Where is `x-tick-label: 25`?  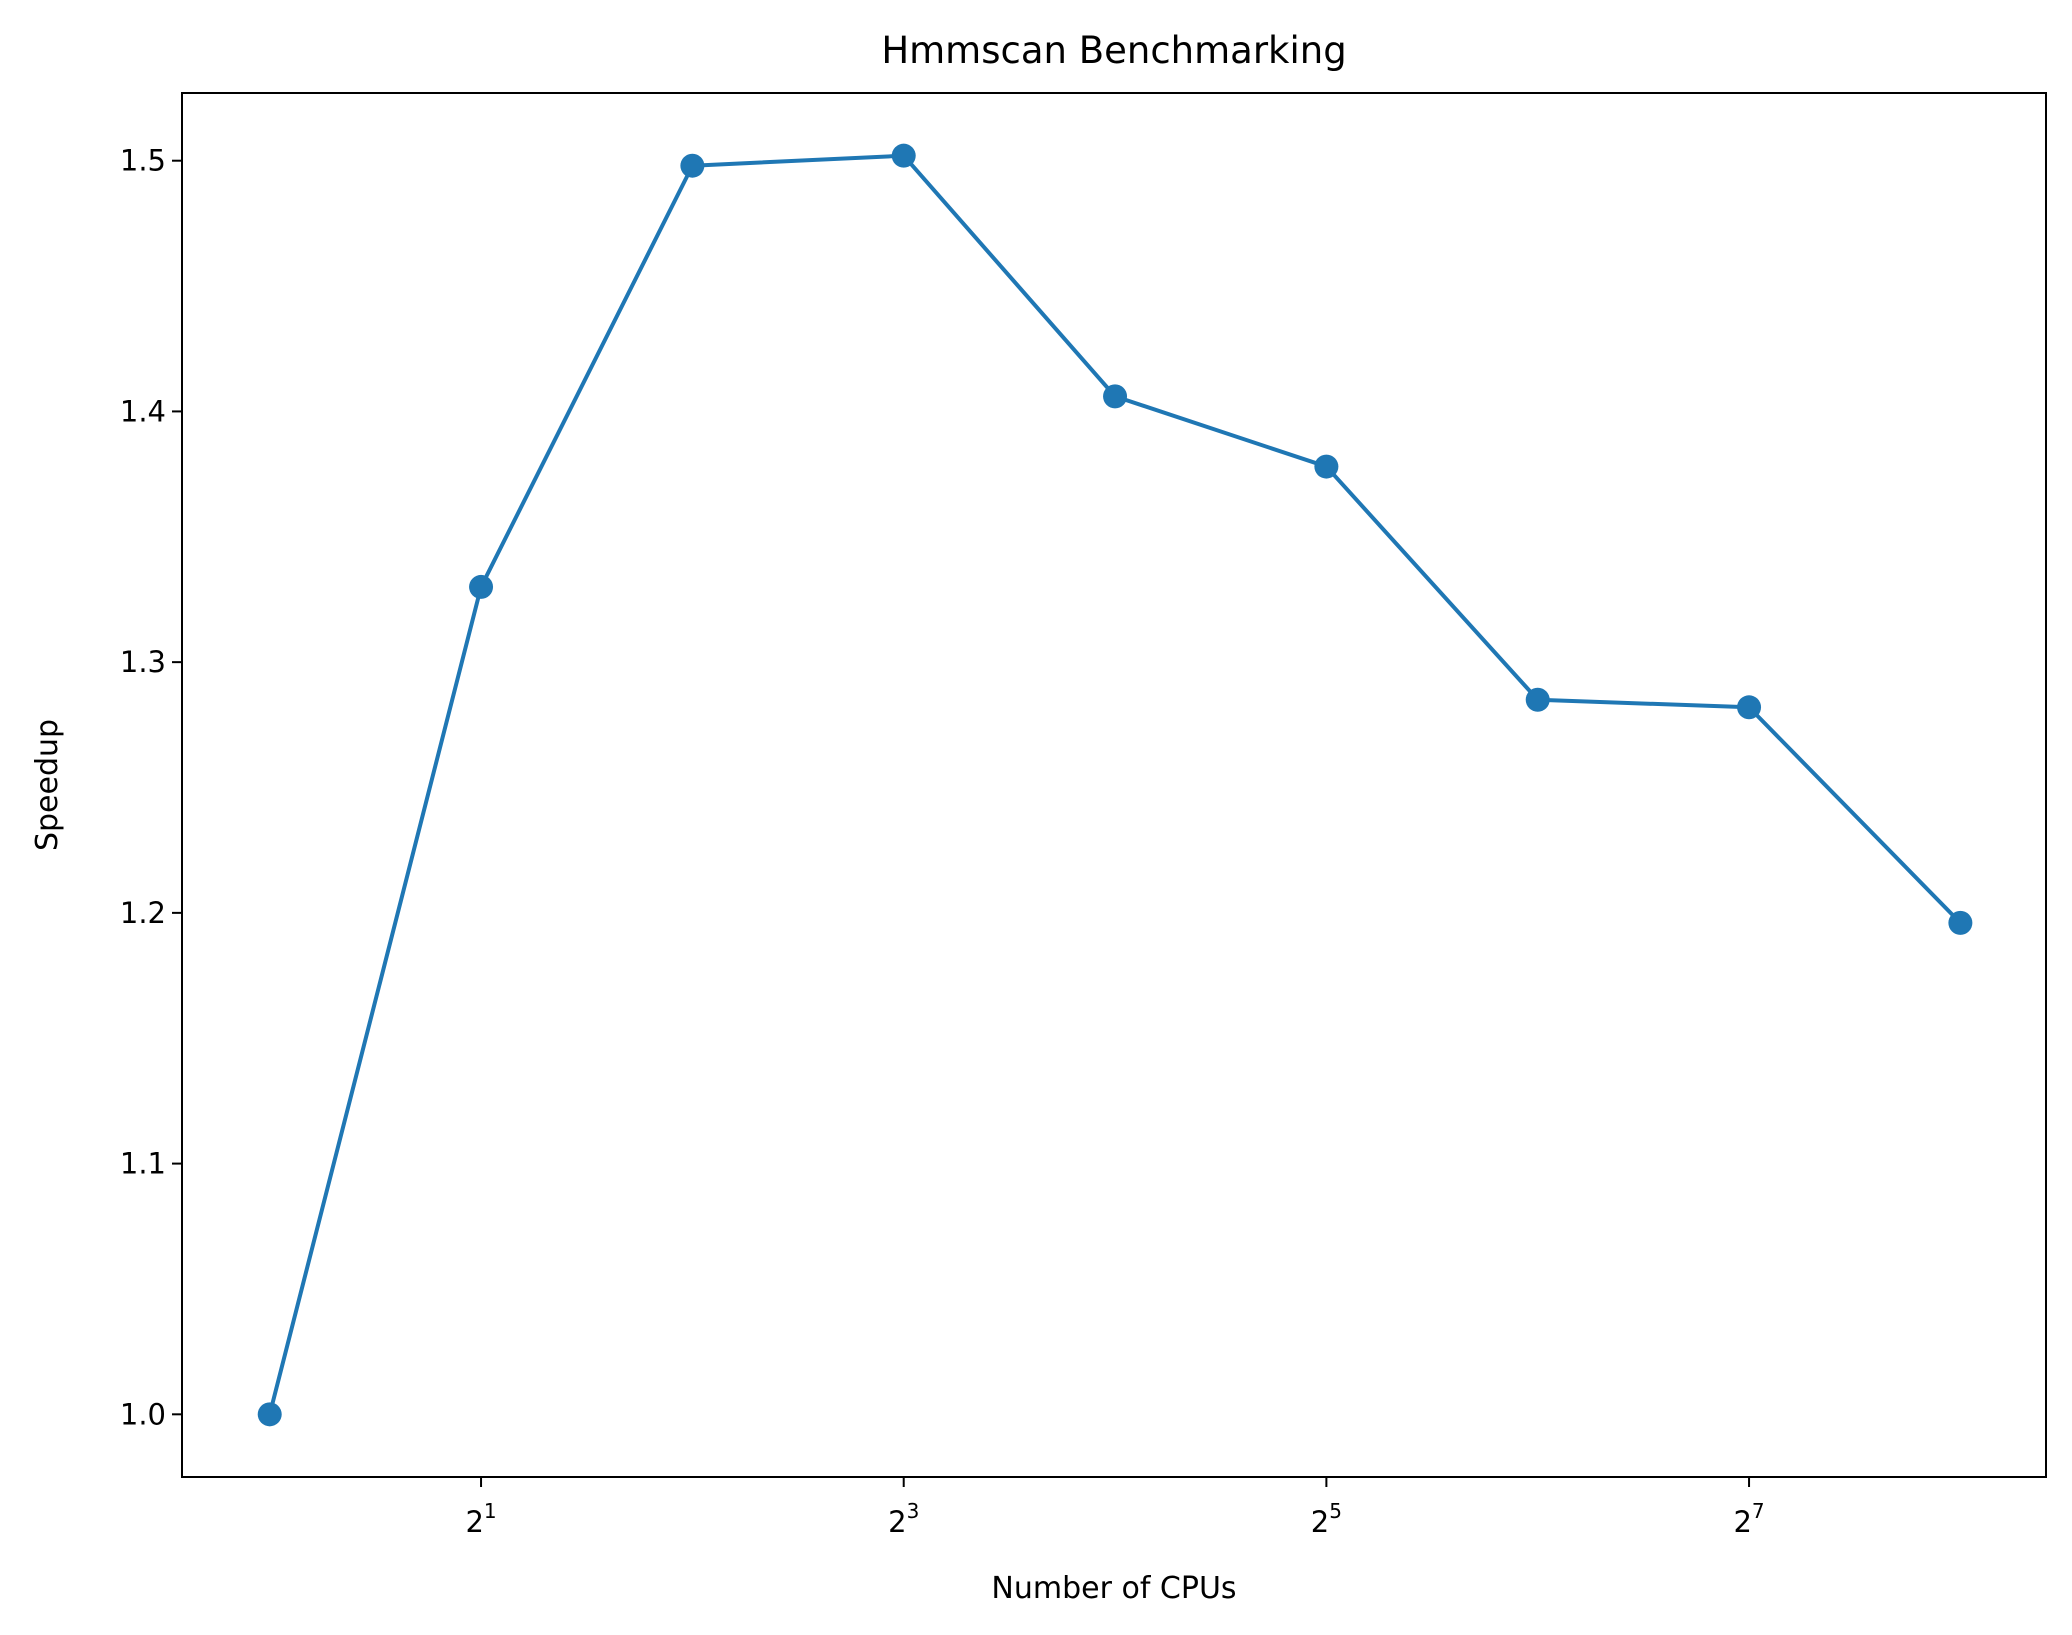 x-tick-label: 25 is located at coordinates (1326, 1519).